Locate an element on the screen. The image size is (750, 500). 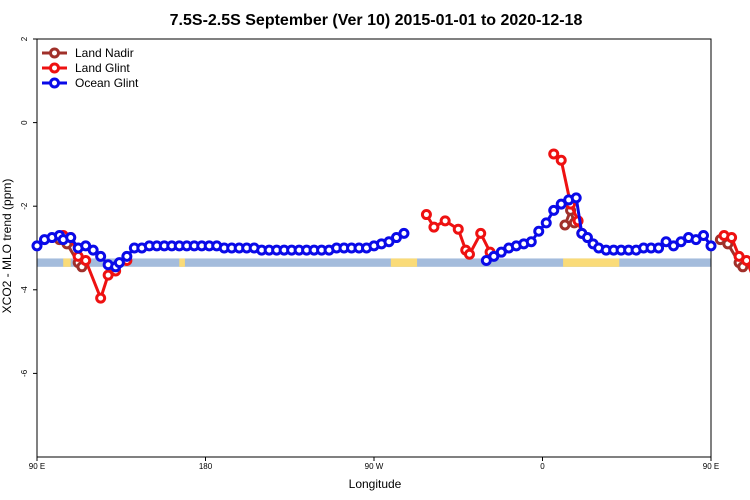
legend-label: Land Nadir is located at coordinates (104, 53).